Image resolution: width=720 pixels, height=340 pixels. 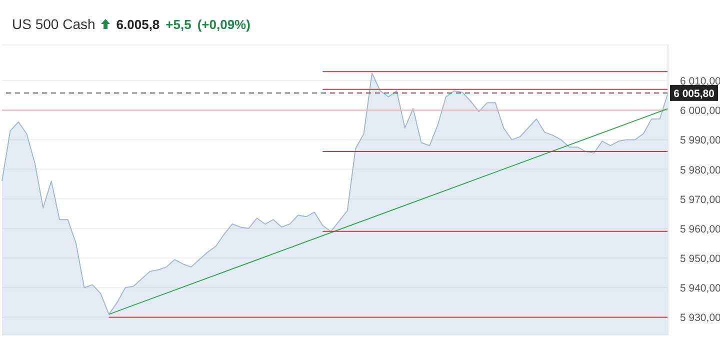 I want to click on ref-line-label: 6 005,80, so click(x=694, y=94).